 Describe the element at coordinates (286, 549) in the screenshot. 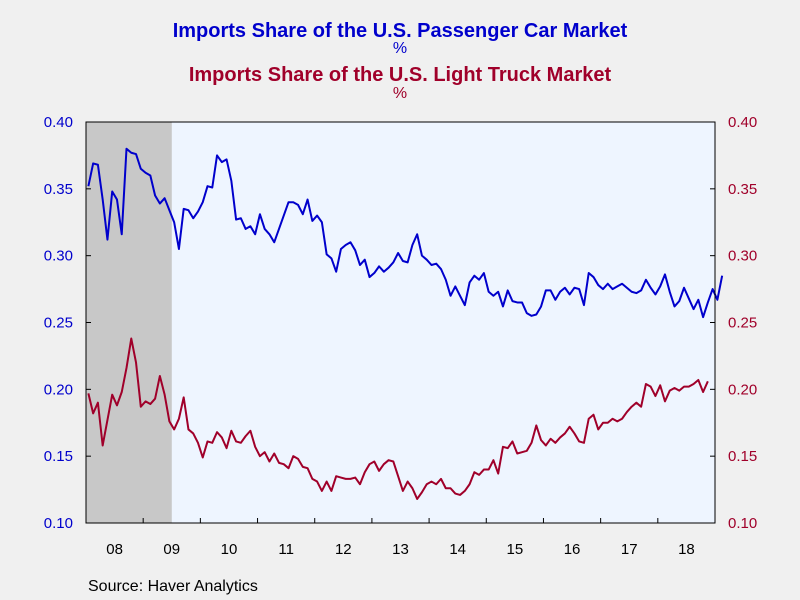

I see `x-tick-label: 11` at that location.